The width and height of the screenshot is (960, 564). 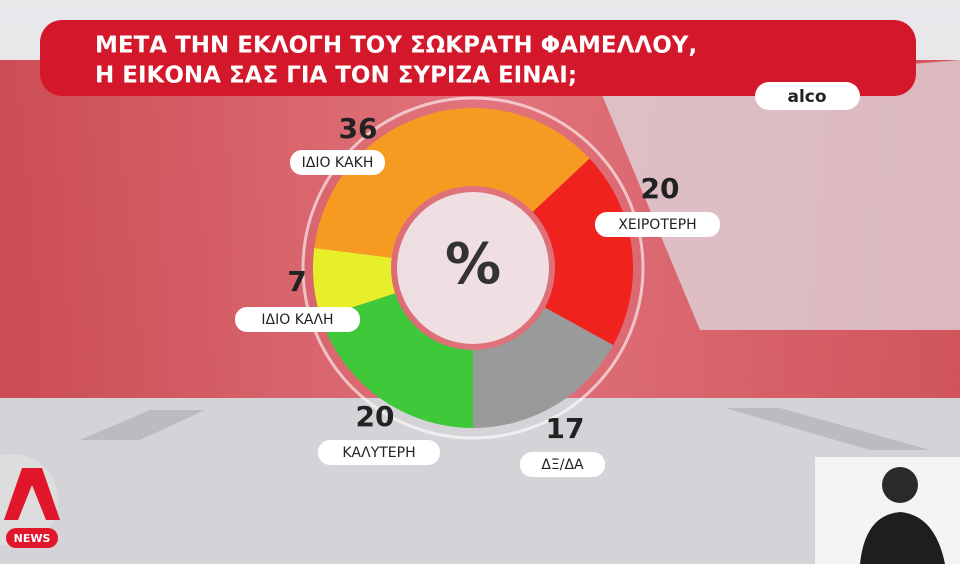 What do you see at coordinates (902, 538) in the screenshot?
I see `interpreter-body` at bounding box center [902, 538].